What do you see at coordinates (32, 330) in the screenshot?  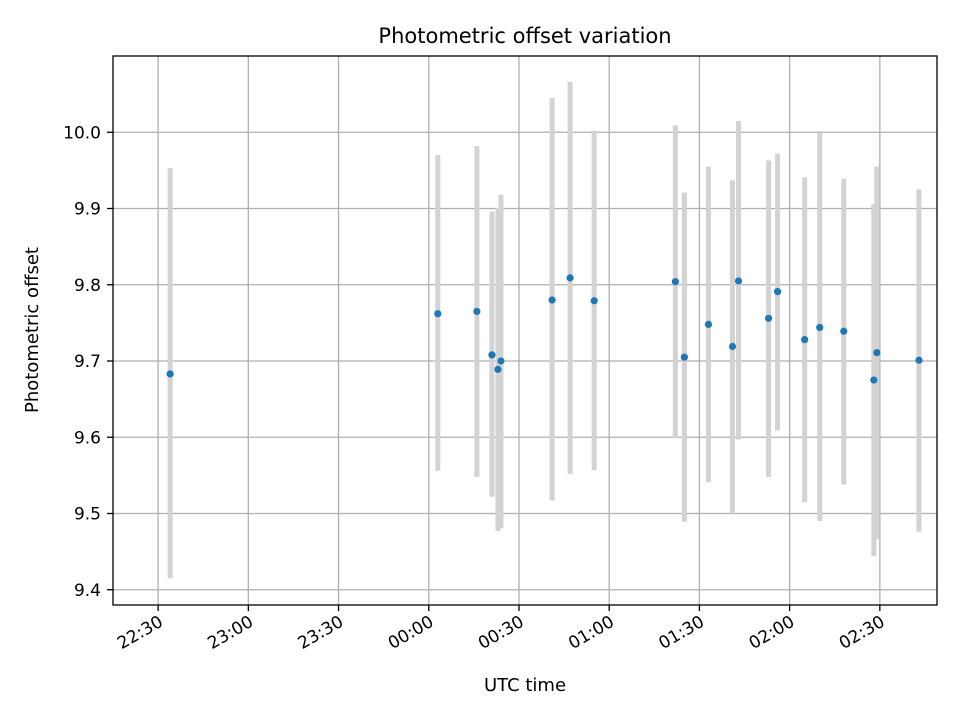 I see `y-axis-label: Photometric offset` at bounding box center [32, 330].